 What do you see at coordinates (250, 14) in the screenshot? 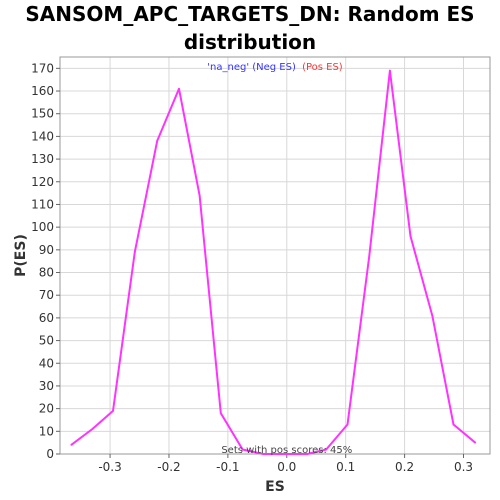
I see `chart-title-line-1: SANSOM_APC_TARGETS_DN: Random ES` at bounding box center [250, 14].